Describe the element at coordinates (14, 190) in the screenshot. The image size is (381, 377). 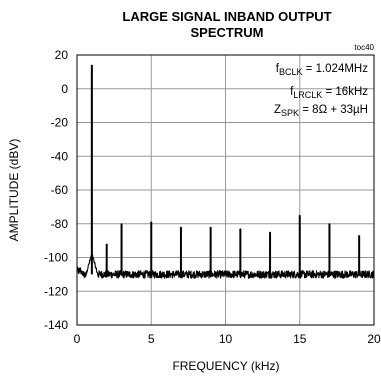
I see `y-axis-label: AMPLITUDE (dBV)` at that location.